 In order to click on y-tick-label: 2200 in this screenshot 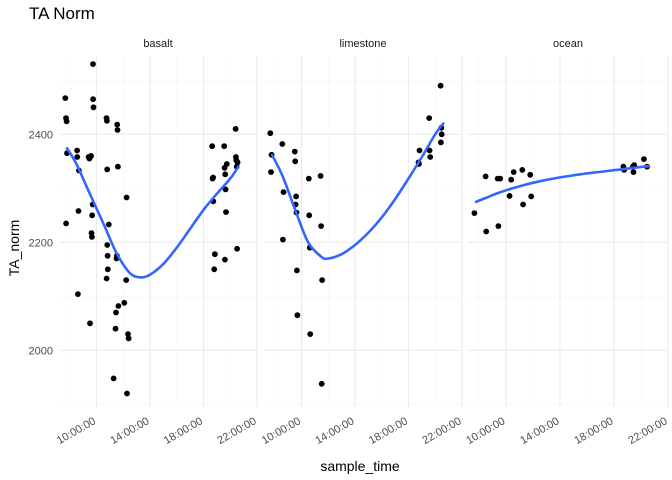, I will do `click(41, 243)`.